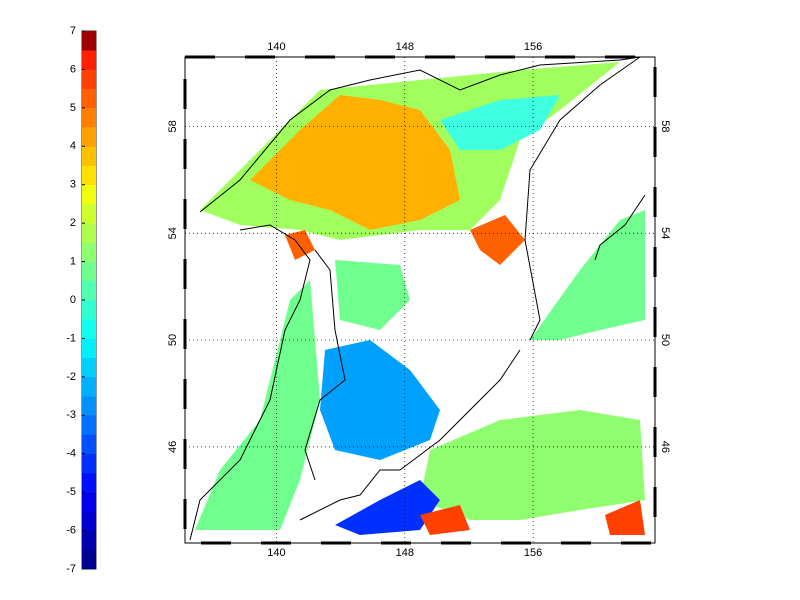  What do you see at coordinates (73, 31) in the screenshot?
I see `colorbar-tick-label: 7` at bounding box center [73, 31].